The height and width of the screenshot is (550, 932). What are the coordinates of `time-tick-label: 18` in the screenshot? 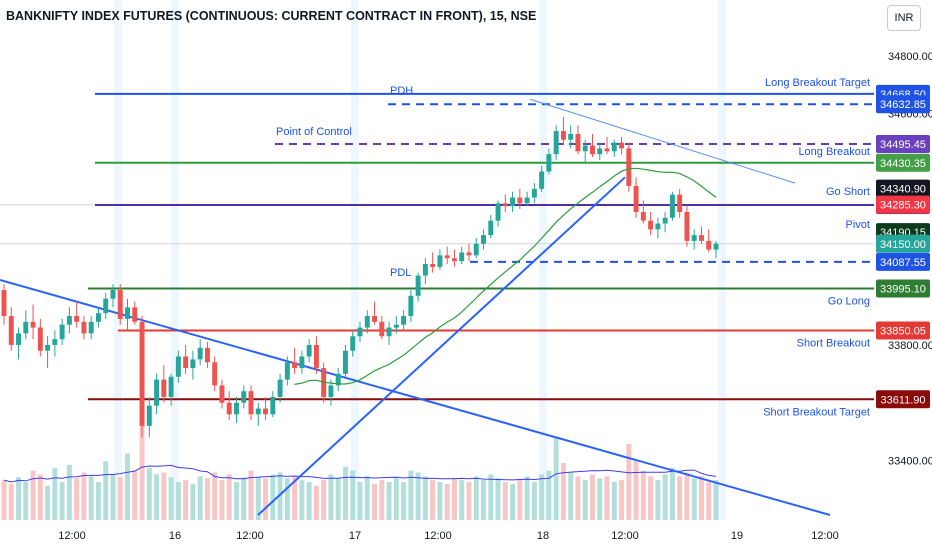 It's located at (543, 536).